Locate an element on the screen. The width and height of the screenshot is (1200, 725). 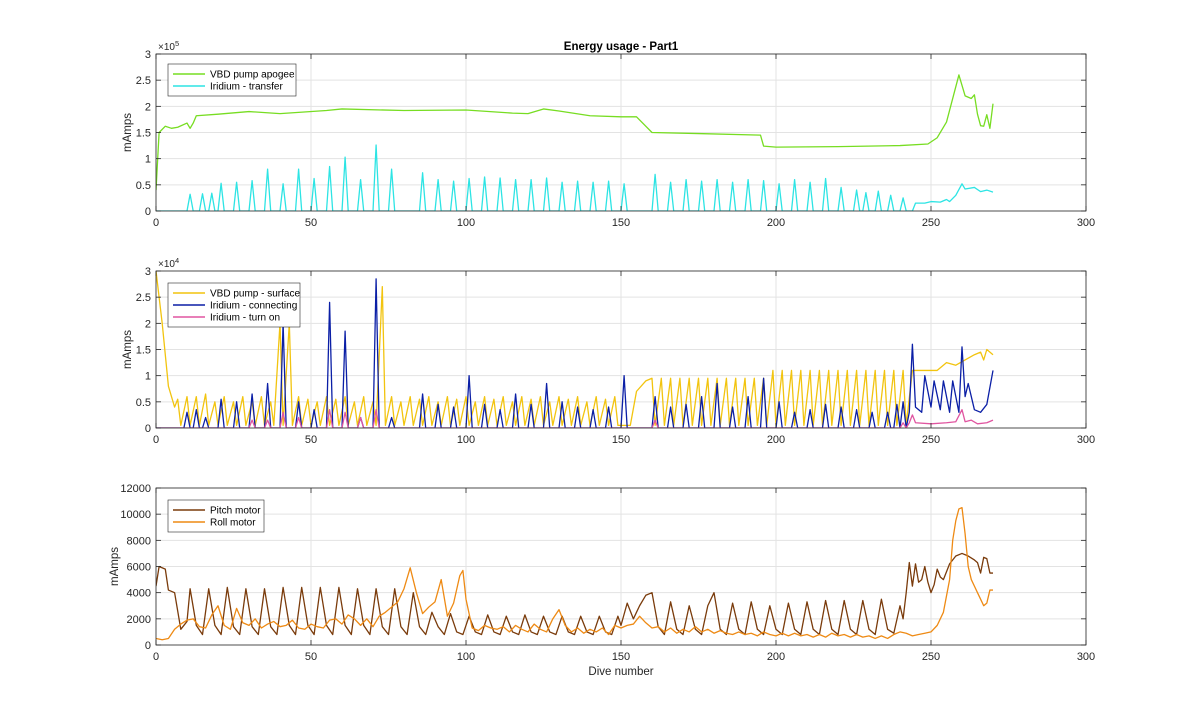
y-axis-multiplier: ×10⁴ is located at coordinates (168, 263).